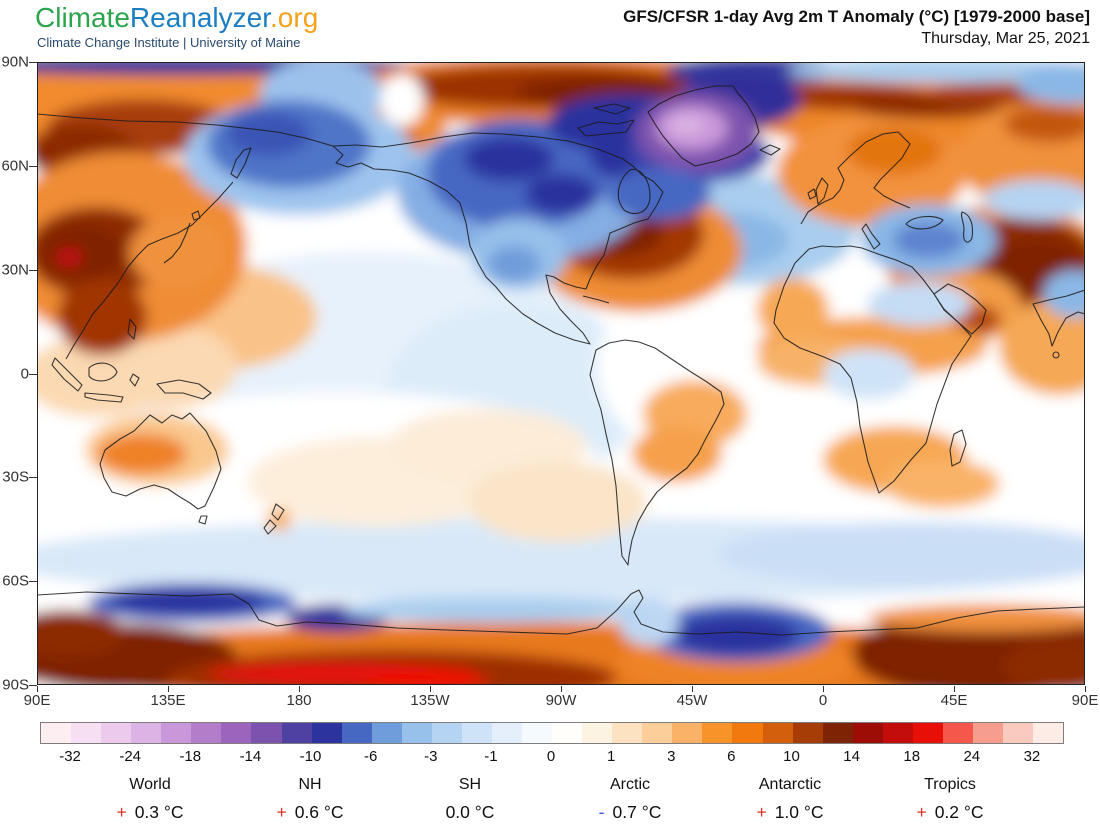  What do you see at coordinates (319, 812) in the screenshot?
I see `stat-number: 0.6 °C` at bounding box center [319, 812].